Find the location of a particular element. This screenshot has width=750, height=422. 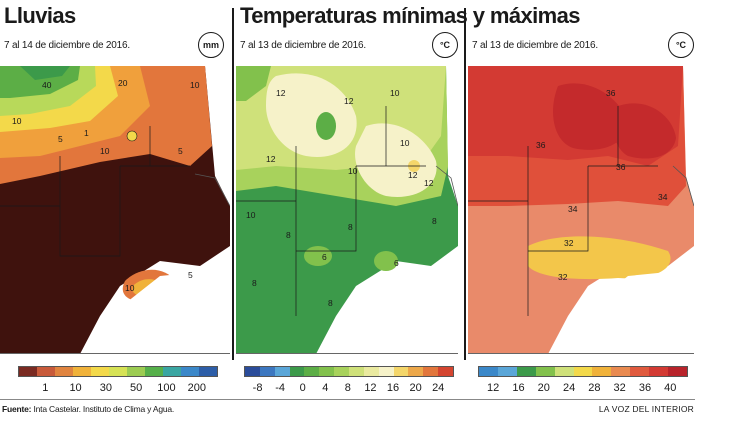

footer-rule is located at coordinates (347, 399).